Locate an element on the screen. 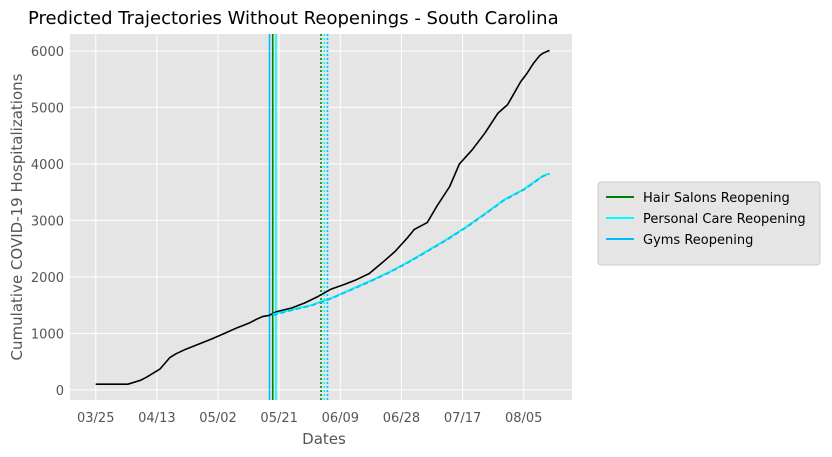  legend-label: Hair Salons Reopening is located at coordinates (716, 198).